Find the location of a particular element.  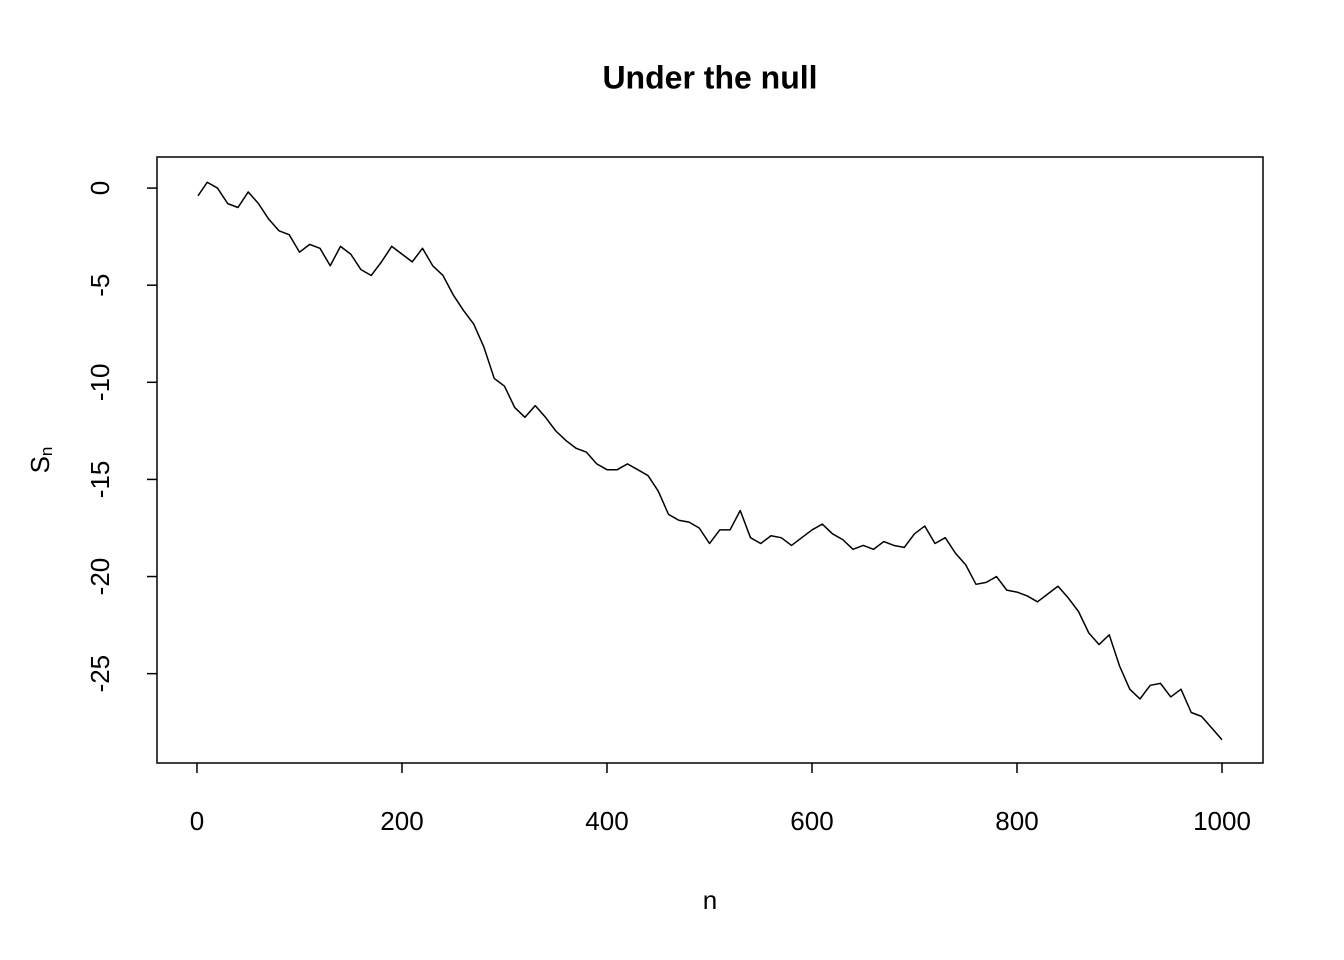

x-tick-label: 800 is located at coordinates (1016, 821).